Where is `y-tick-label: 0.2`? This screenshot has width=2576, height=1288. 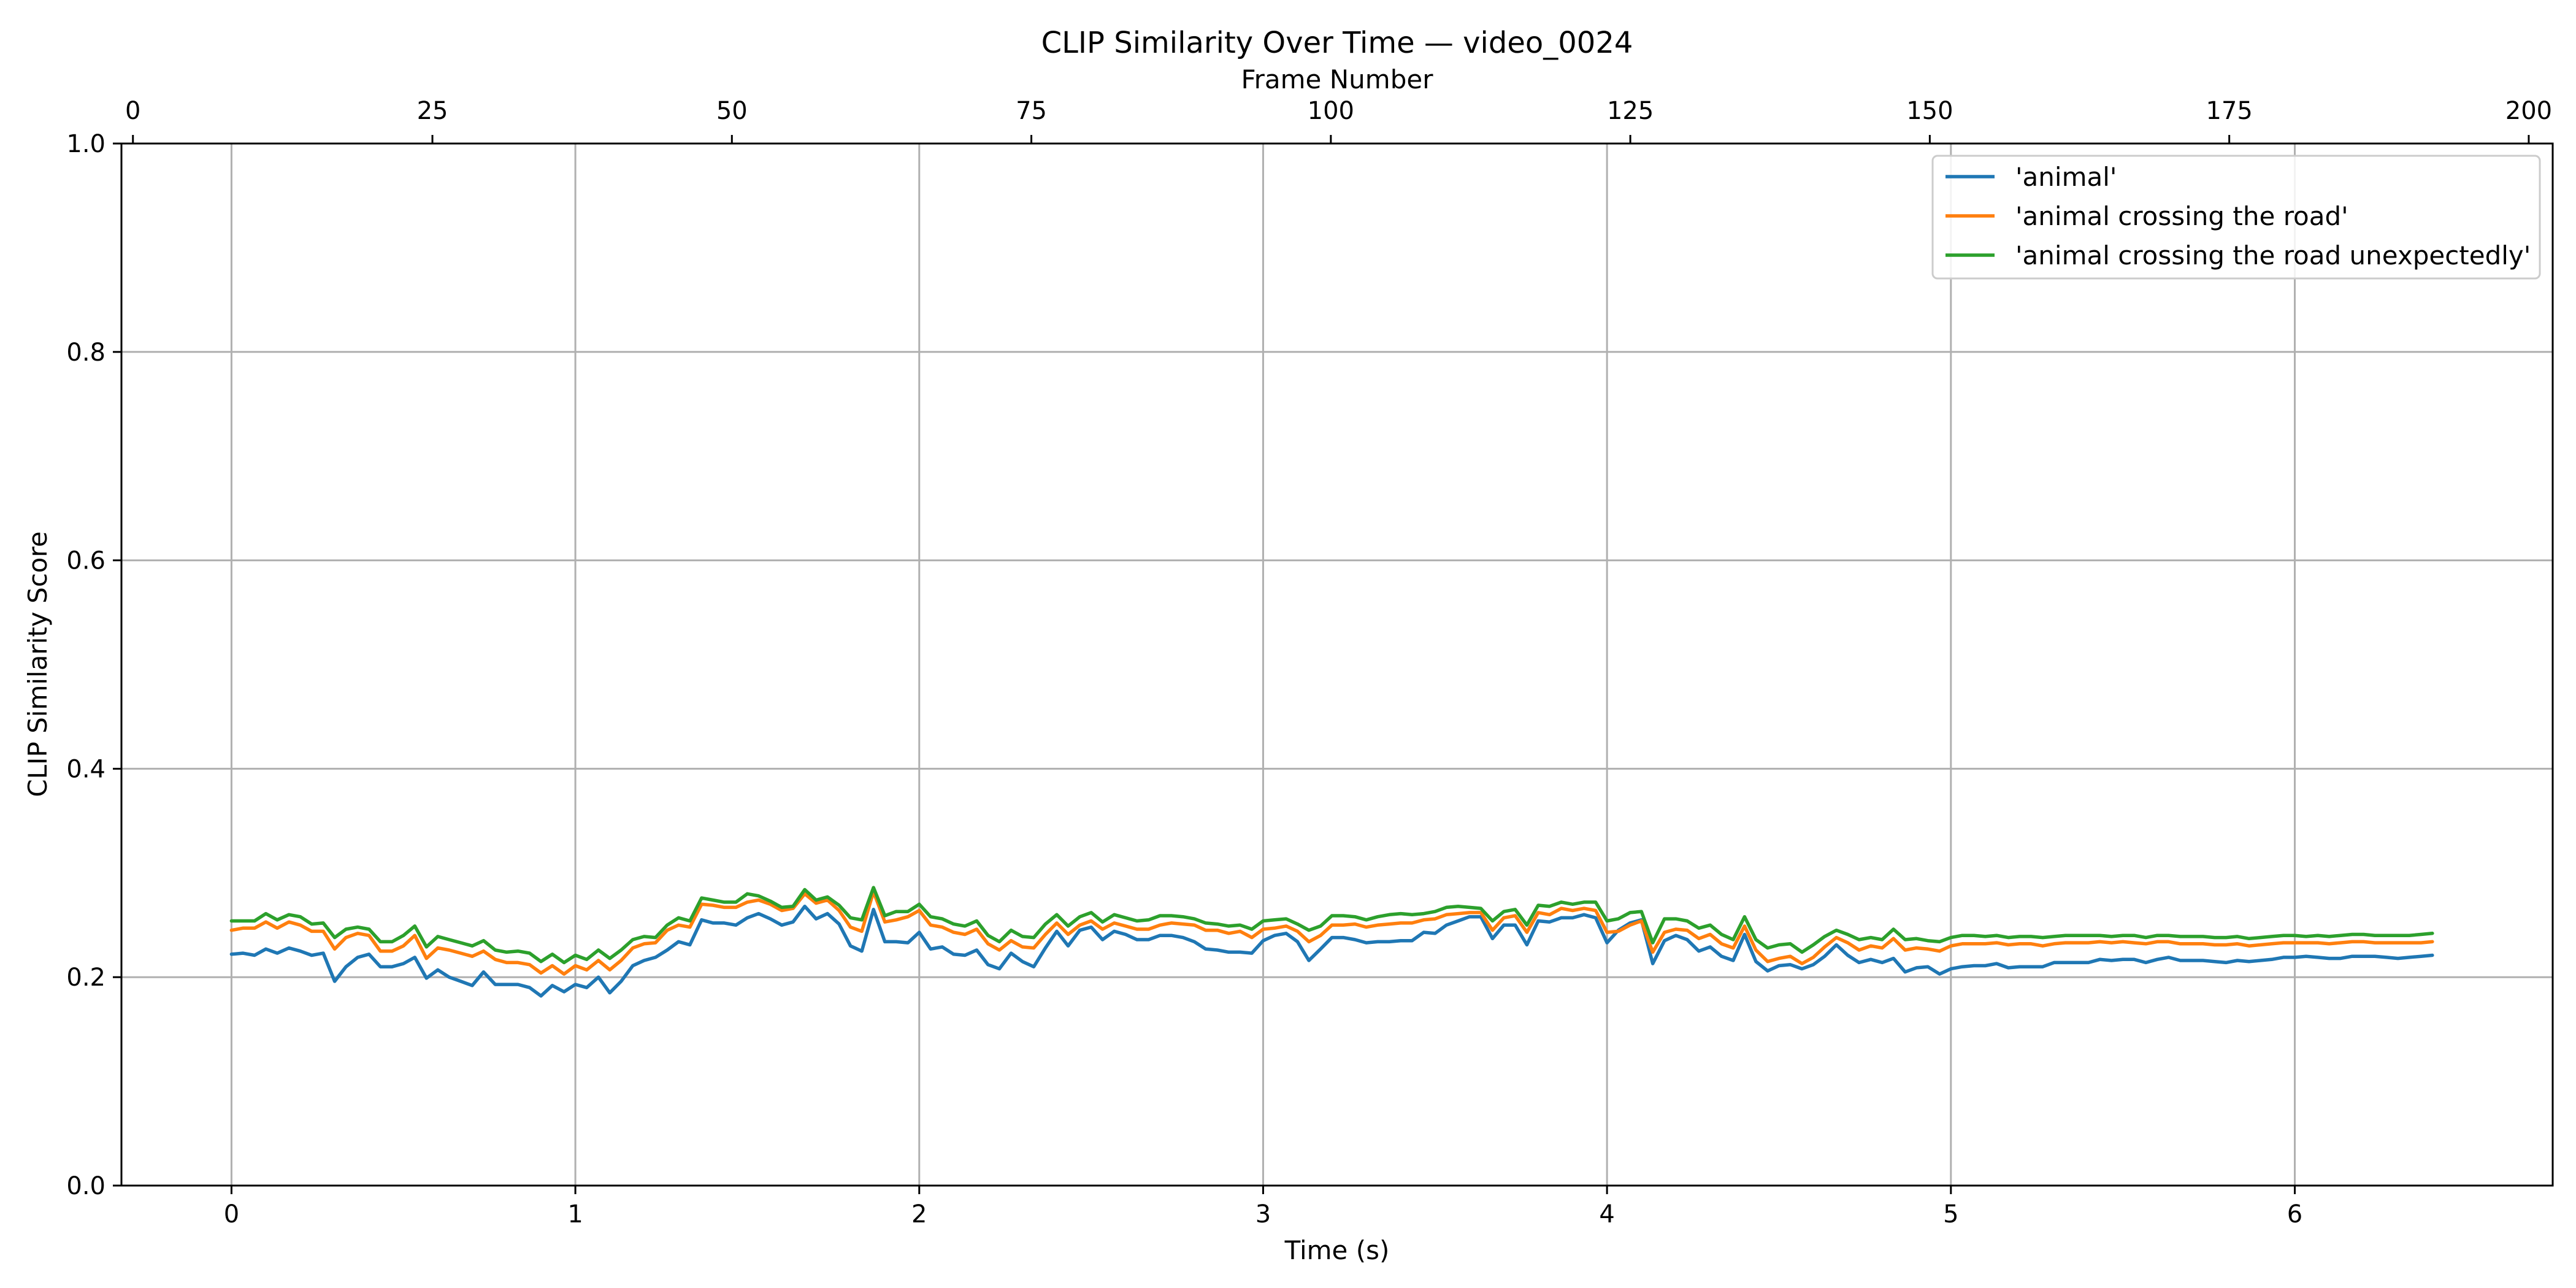
y-tick-label: 0.2 is located at coordinates (85, 978).